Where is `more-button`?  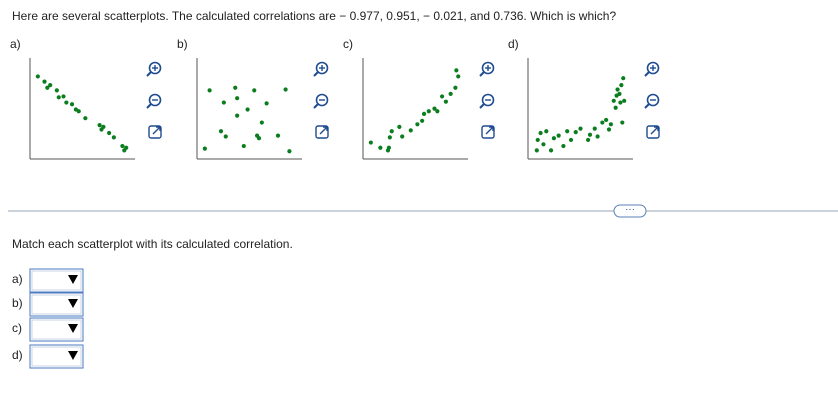
more-button is located at coordinates (630, 211).